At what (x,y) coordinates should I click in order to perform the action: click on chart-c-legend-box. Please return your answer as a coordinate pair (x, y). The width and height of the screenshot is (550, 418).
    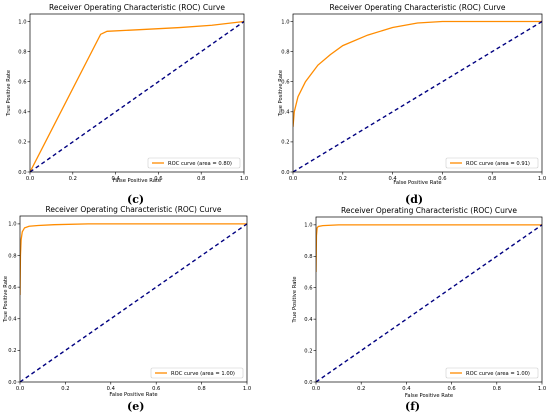
    Looking at the image, I should click on (194, 163).